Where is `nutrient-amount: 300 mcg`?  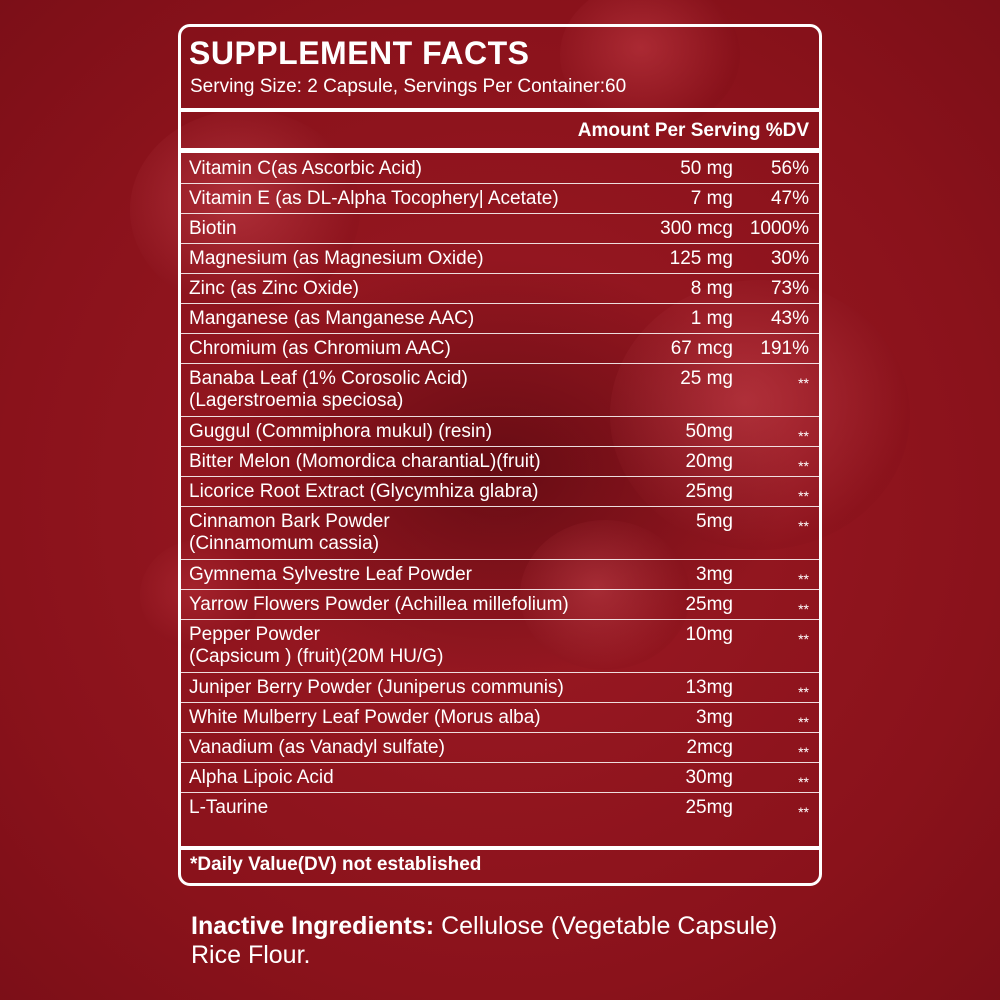
nutrient-amount: 300 mcg is located at coordinates (696, 228).